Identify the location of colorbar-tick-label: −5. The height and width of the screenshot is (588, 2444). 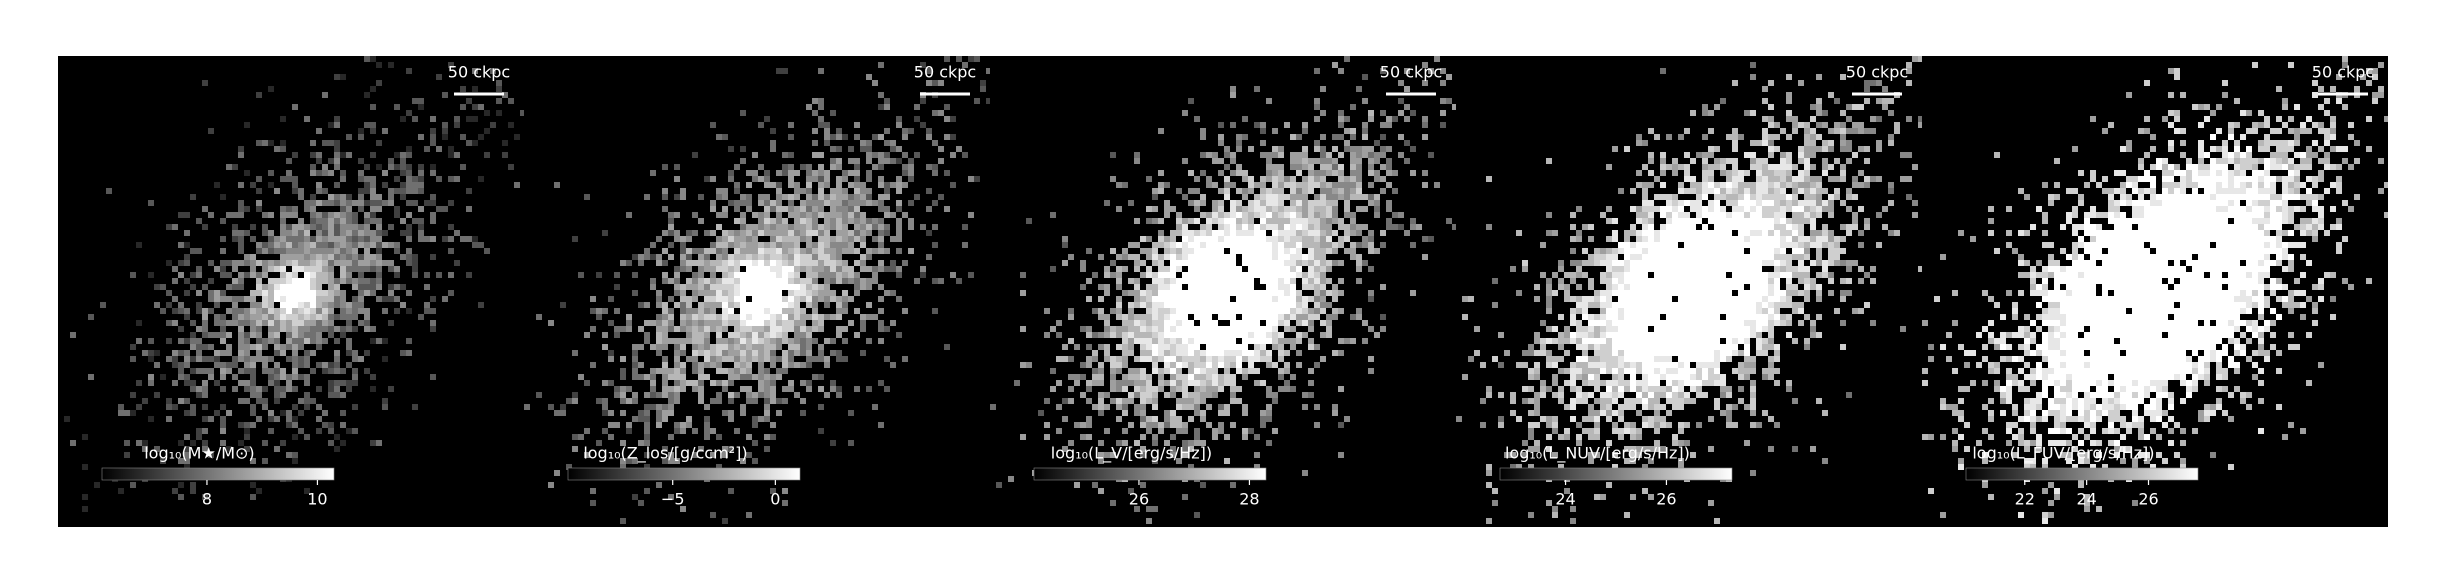
(673, 499).